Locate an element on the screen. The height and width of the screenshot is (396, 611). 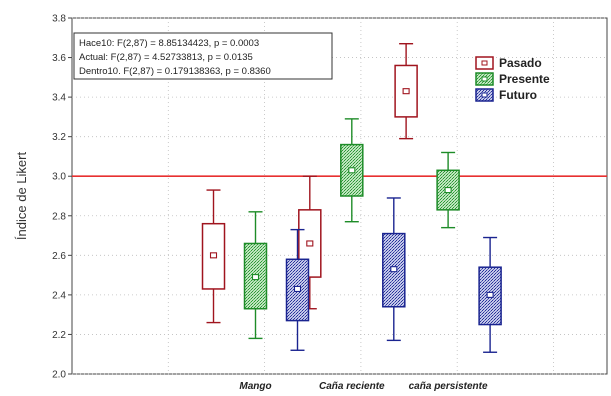
x-category-label: Mango is located at coordinates (255, 386).